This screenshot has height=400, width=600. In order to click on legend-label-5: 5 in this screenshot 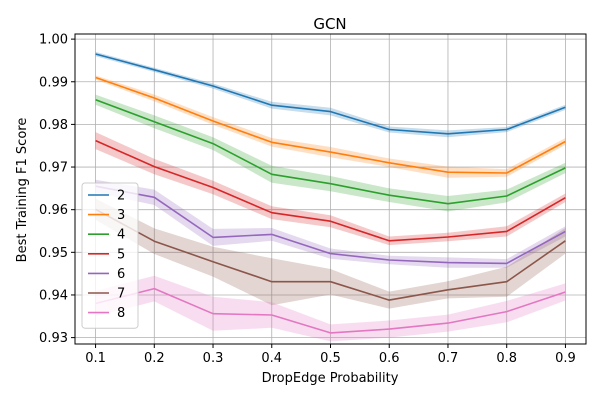, I will do `click(121, 254)`.